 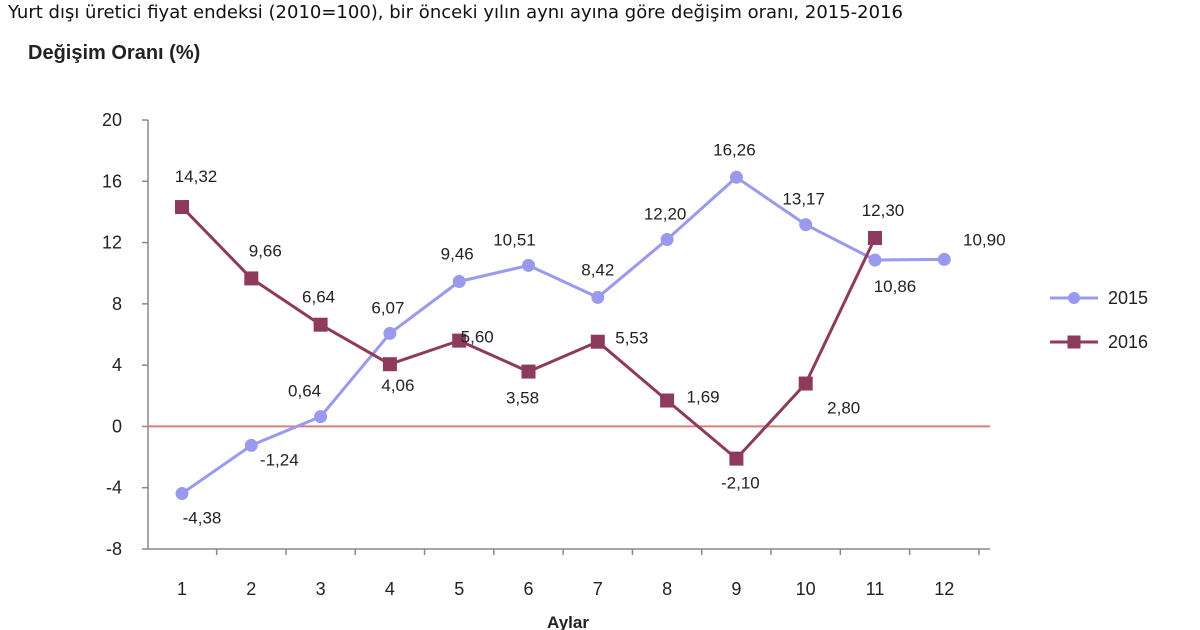 What do you see at coordinates (631, 338) in the screenshot?
I see `series-2016-data-label: 5,53` at bounding box center [631, 338].